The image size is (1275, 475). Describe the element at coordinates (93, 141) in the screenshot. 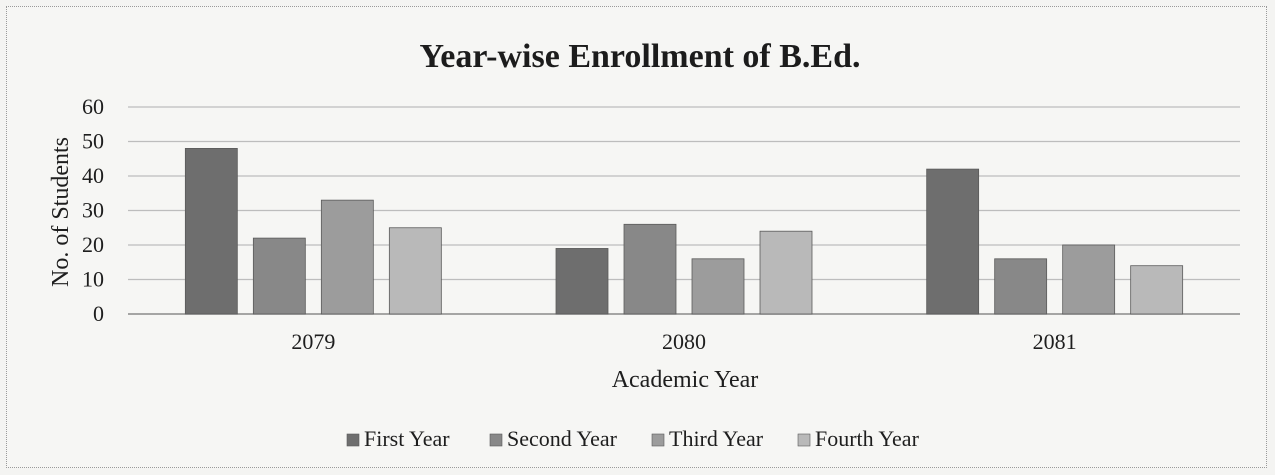

I see `y-tick-label: 50` at that location.